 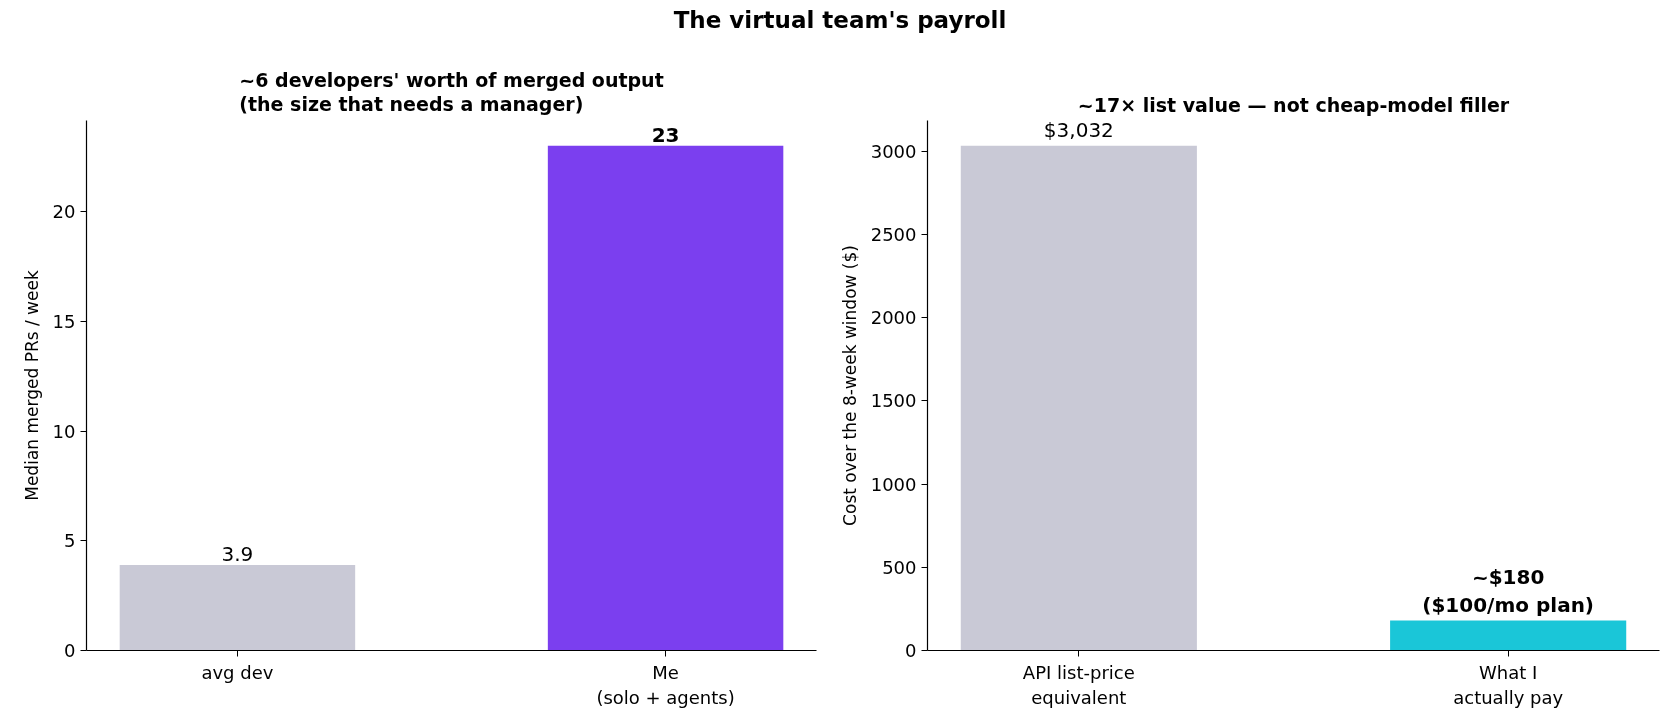 I want to click on y-tick-label: 5, so click(x=70, y=541).